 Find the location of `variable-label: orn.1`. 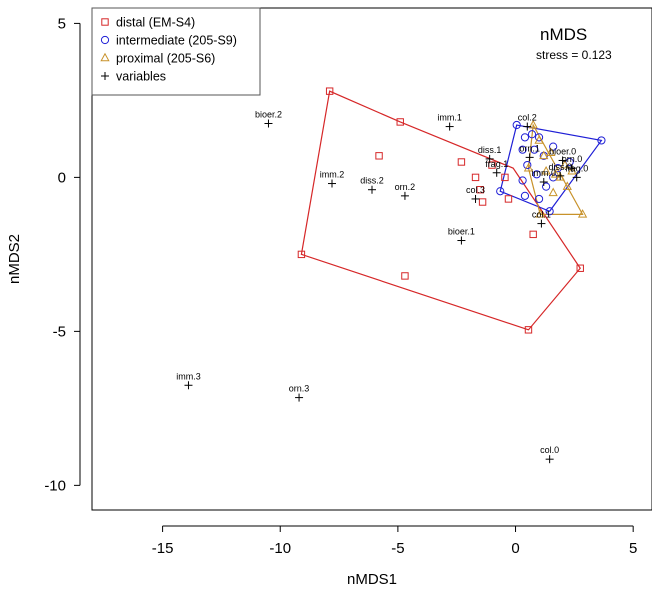

variable-label: orn.1 is located at coordinates (529, 148).